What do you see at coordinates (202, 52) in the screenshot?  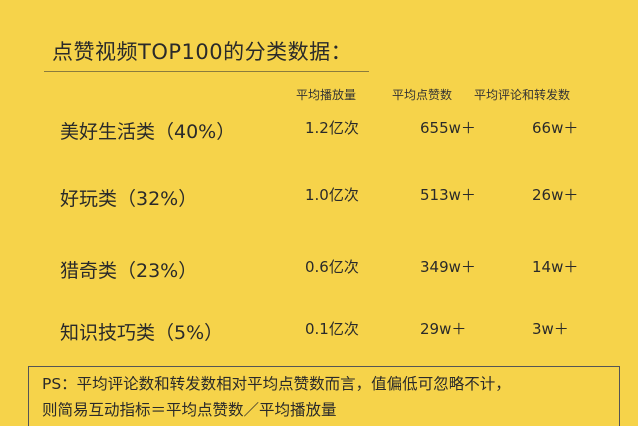 I see `page-title: 点赞视频TOP100的分类数据：` at bounding box center [202, 52].